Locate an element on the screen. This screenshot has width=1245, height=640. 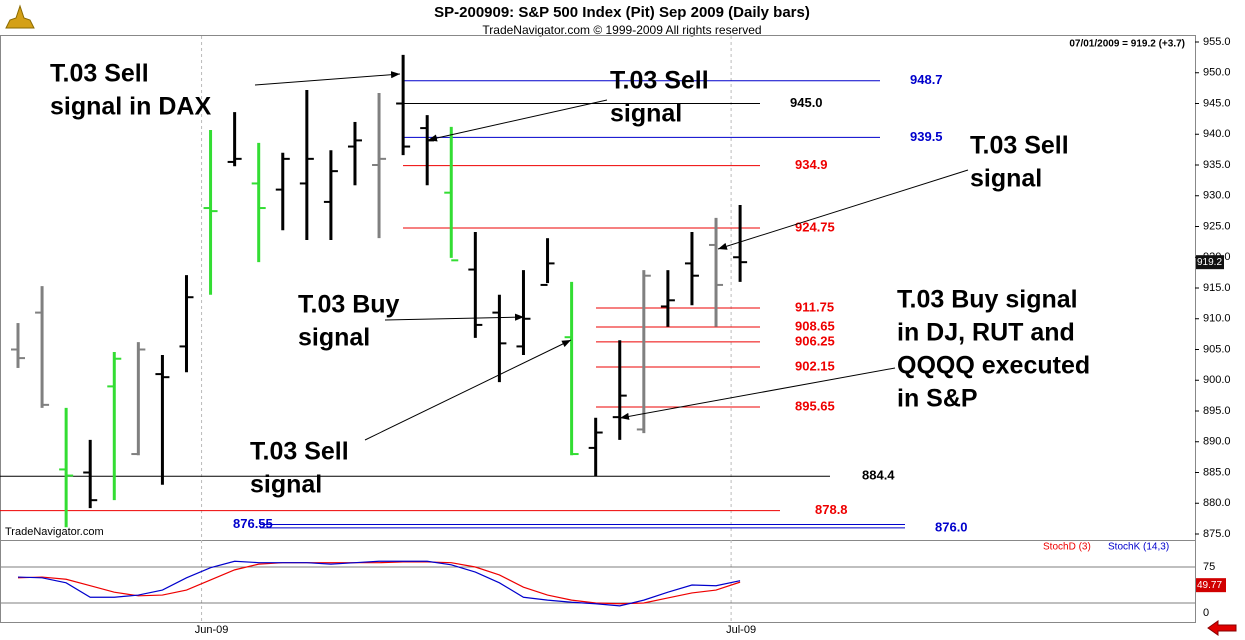
y-tick-label: 880.0 is located at coordinates (1217, 503).